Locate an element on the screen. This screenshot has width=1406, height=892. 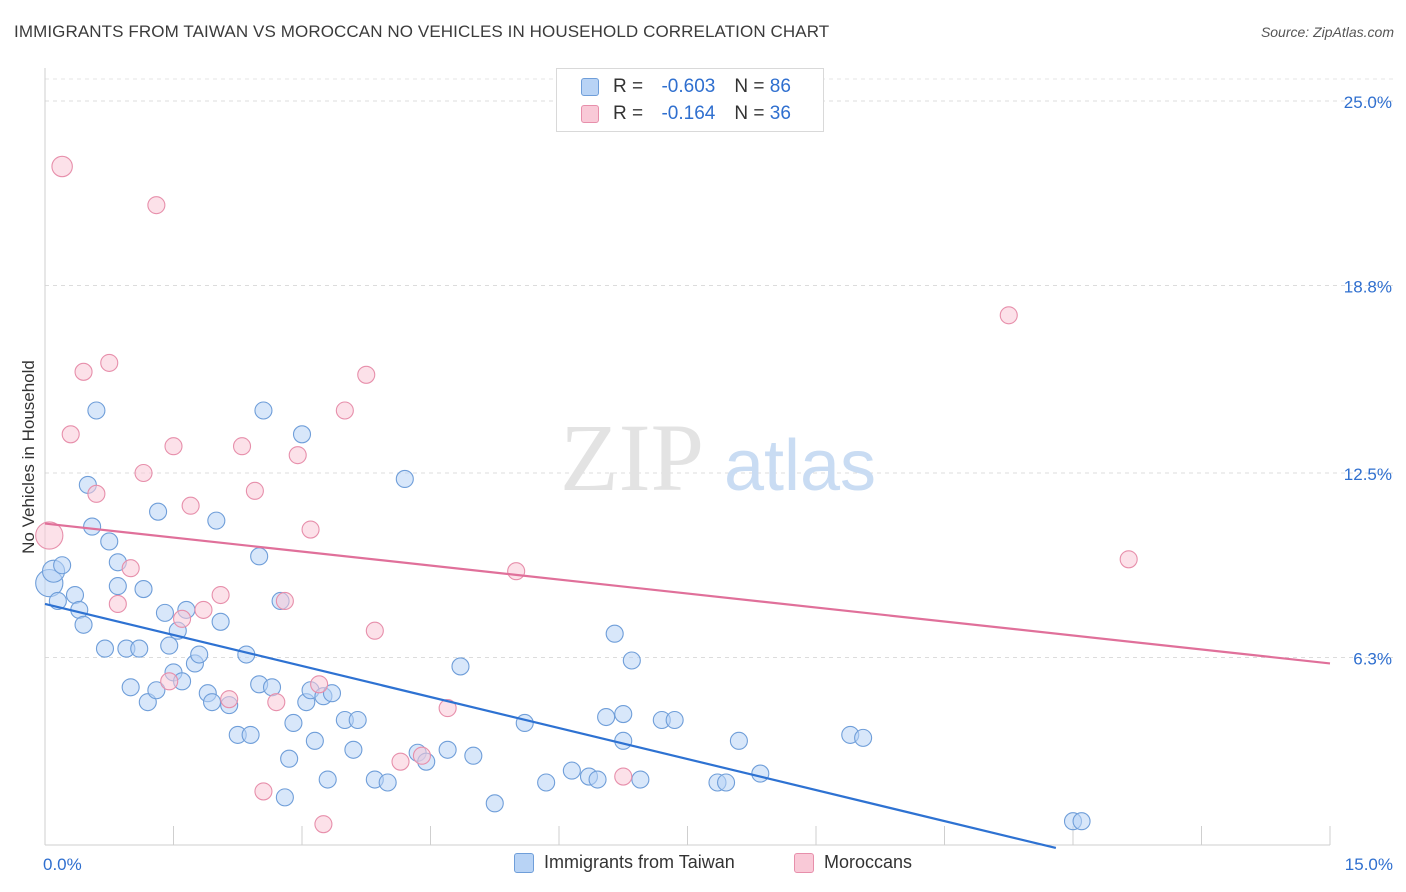
y-tick-label: 12.5% is located at coordinates (1368, 474).